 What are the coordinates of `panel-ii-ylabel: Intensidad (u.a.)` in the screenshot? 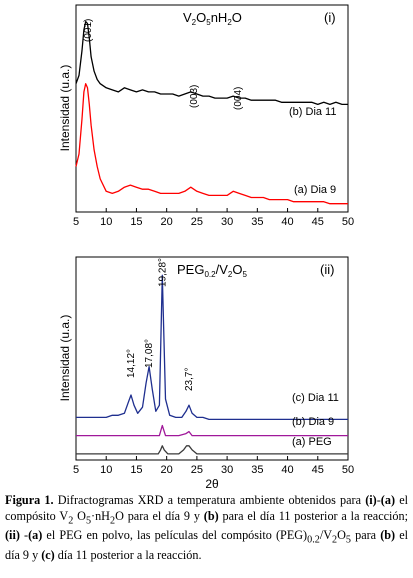 It's located at (65, 358).